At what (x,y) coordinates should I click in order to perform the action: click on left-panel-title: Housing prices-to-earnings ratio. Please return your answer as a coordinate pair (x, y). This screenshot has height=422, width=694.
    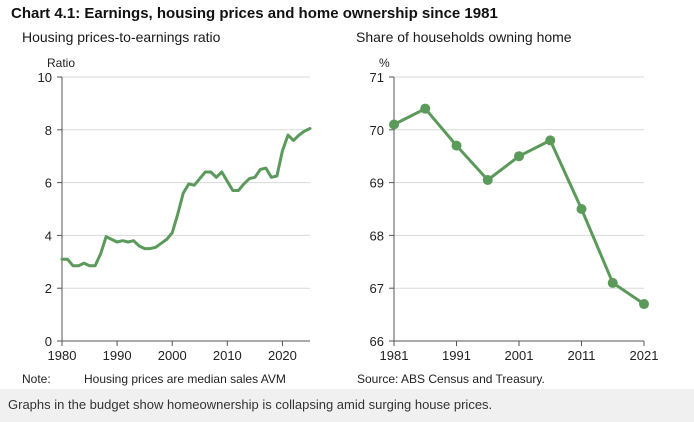
    Looking at the image, I should click on (121, 37).